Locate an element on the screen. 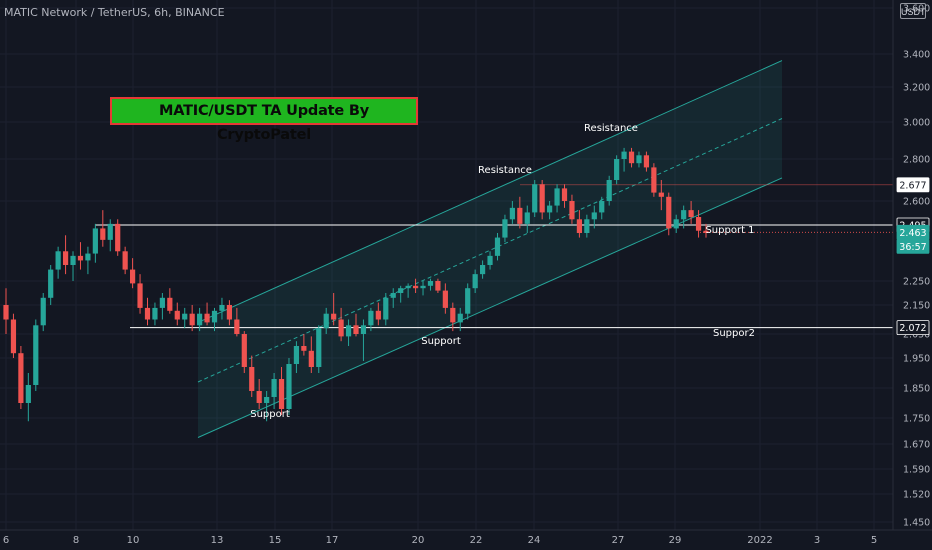 The width and height of the screenshot is (932, 550). time-tick-label: 13 is located at coordinates (217, 540).